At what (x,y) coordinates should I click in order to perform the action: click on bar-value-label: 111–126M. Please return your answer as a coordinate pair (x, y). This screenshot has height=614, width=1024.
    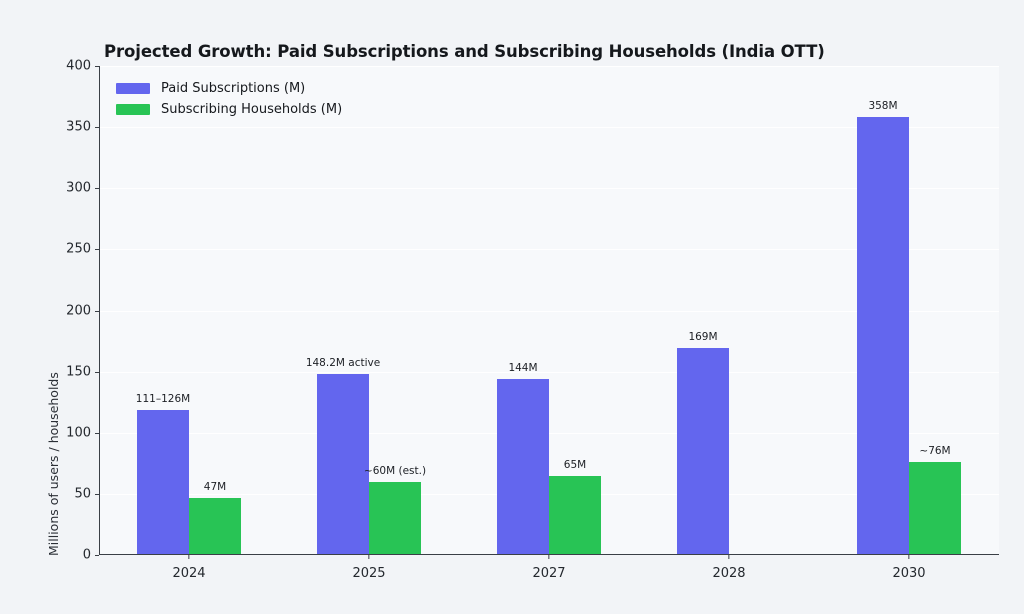
    Looking at the image, I should click on (163, 399).